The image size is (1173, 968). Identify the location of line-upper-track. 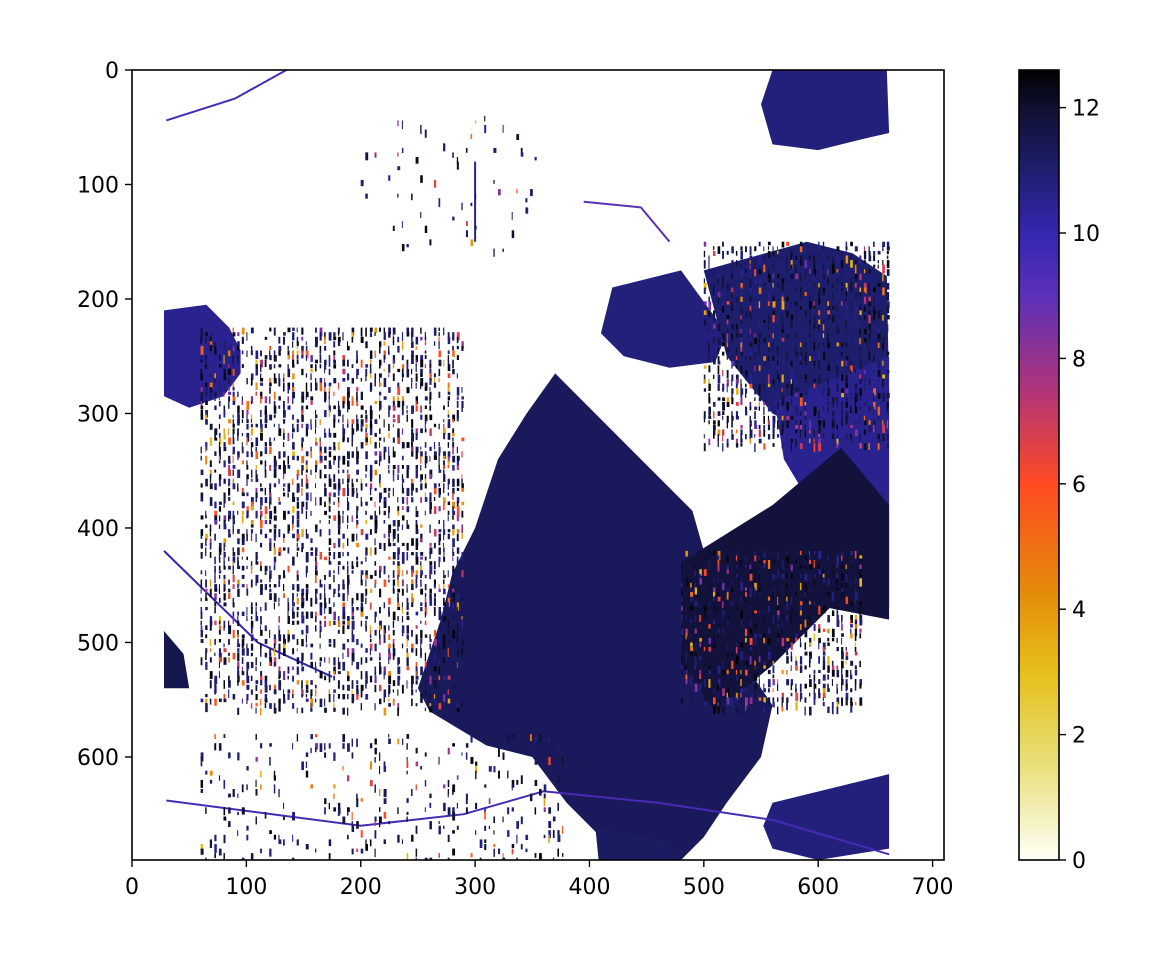
(627, 221).